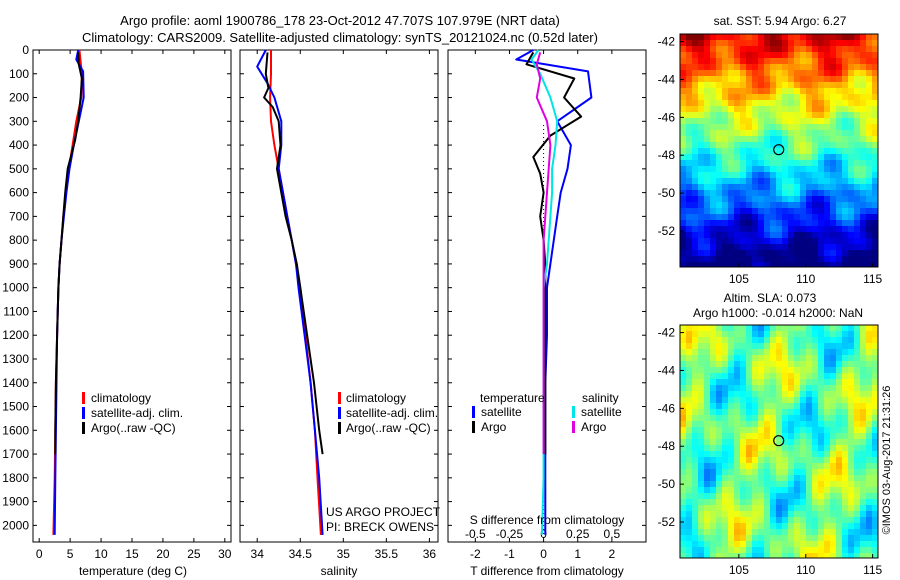 This screenshot has width=900, height=580. What do you see at coordinates (133, 428) in the screenshot?
I see `legend-label-argo: Argo(..raw -QC)` at bounding box center [133, 428].